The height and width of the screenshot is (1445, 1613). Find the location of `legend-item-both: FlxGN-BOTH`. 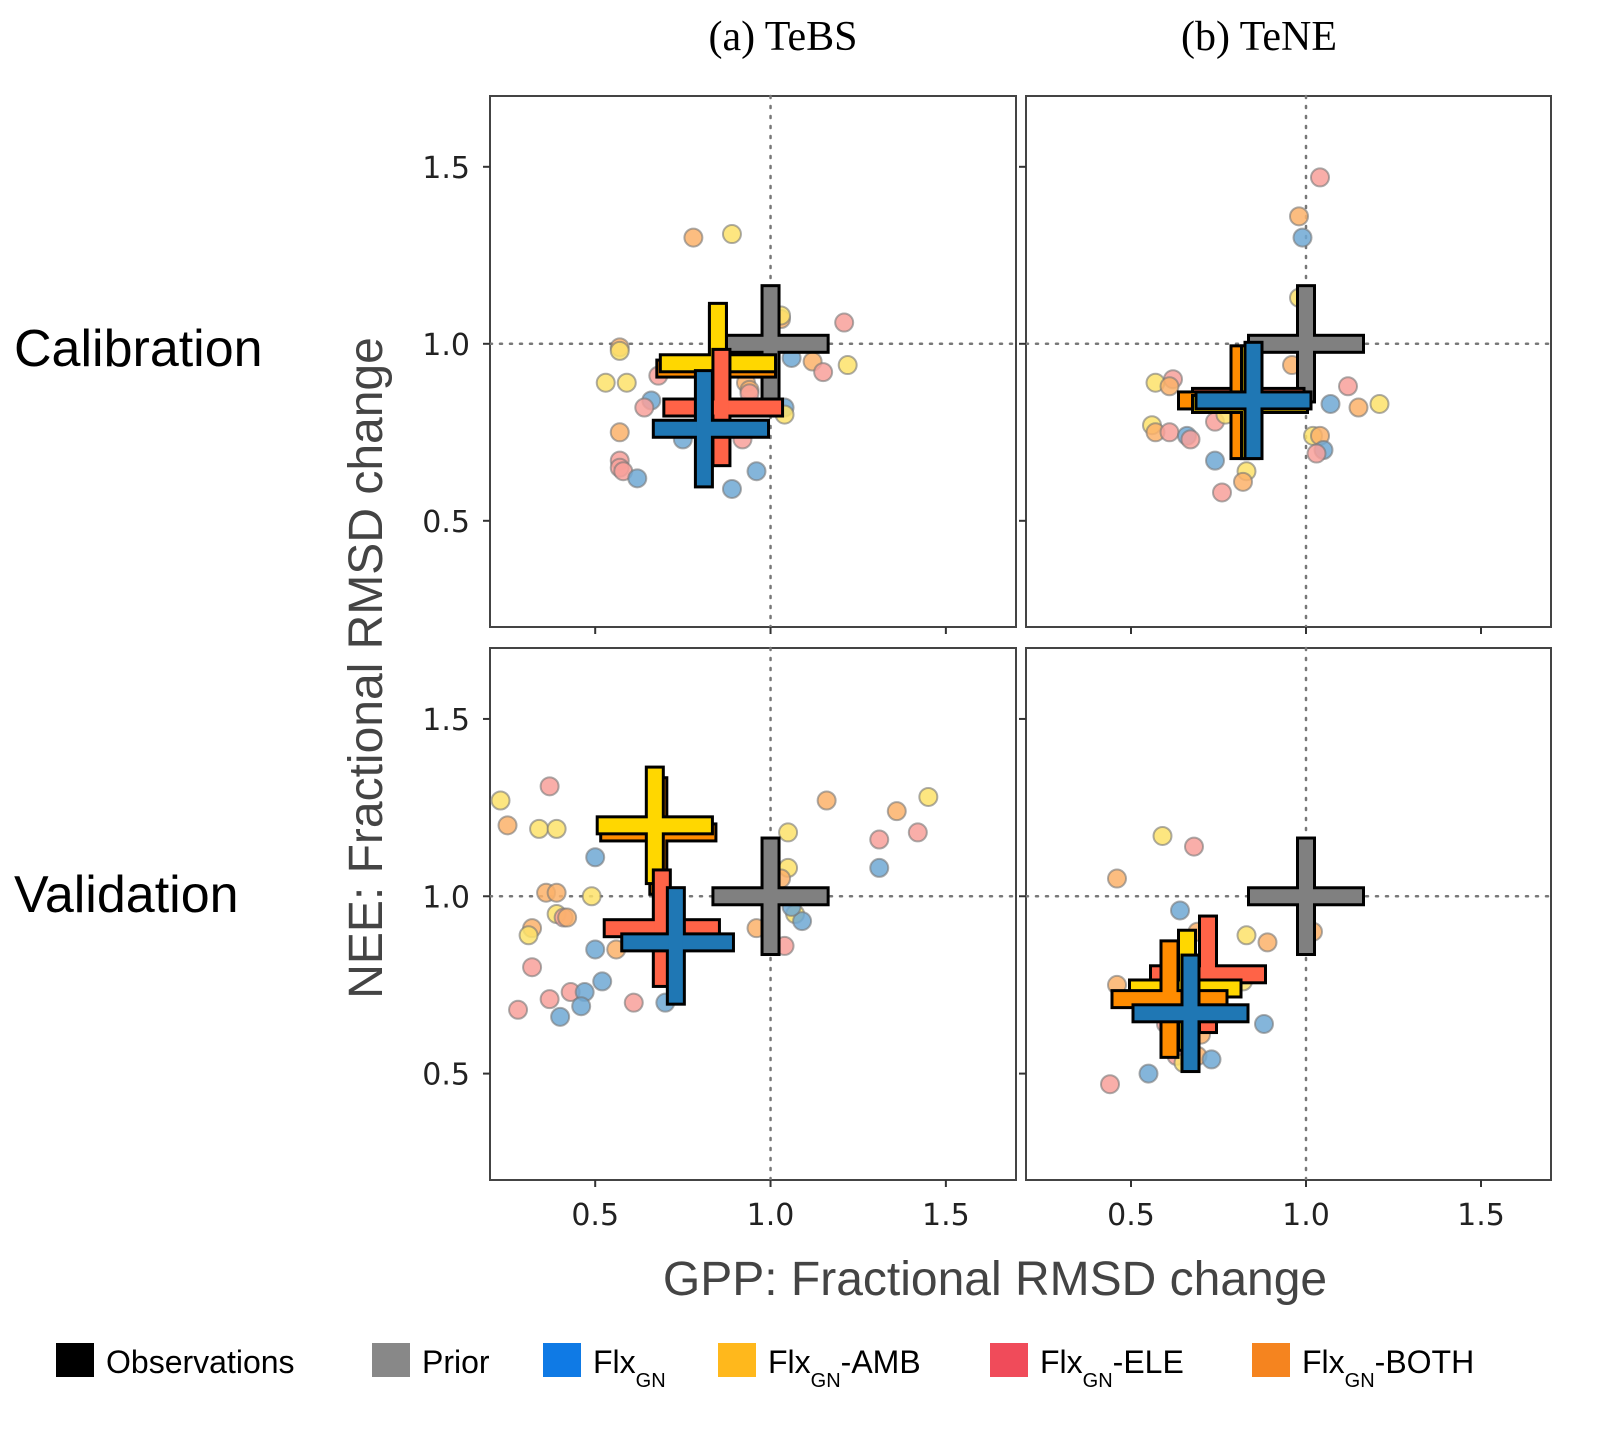

legend-item-both: FlxGN-BOTH is located at coordinates (1363, 1367).